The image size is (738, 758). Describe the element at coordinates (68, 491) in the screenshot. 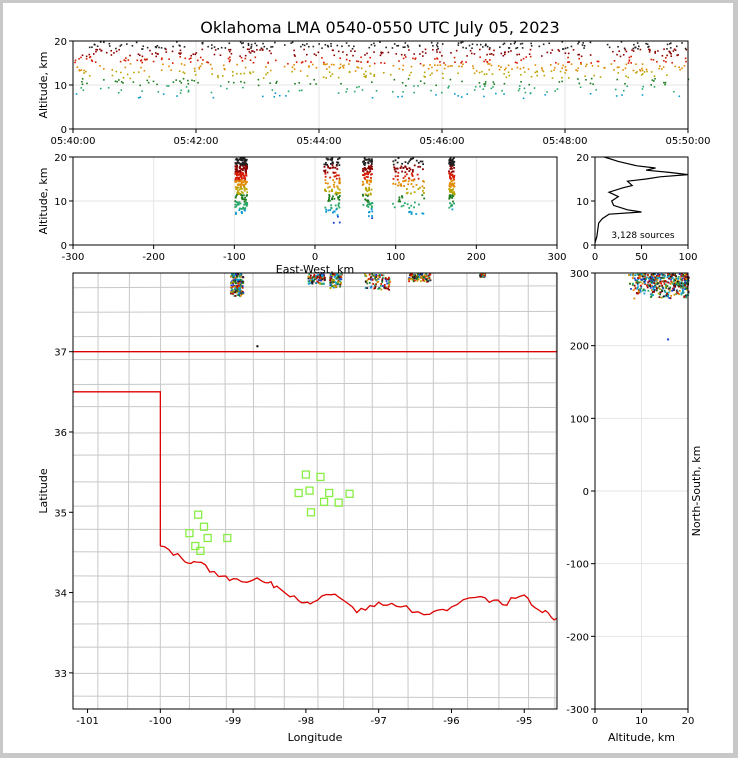

I see `county-line` at that location.